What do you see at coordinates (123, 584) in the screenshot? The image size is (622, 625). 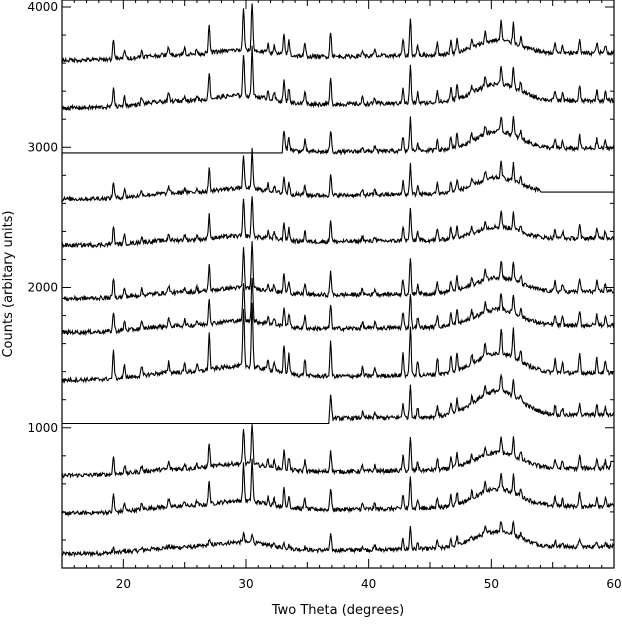 I see `x-tick-label: 20` at bounding box center [123, 584].